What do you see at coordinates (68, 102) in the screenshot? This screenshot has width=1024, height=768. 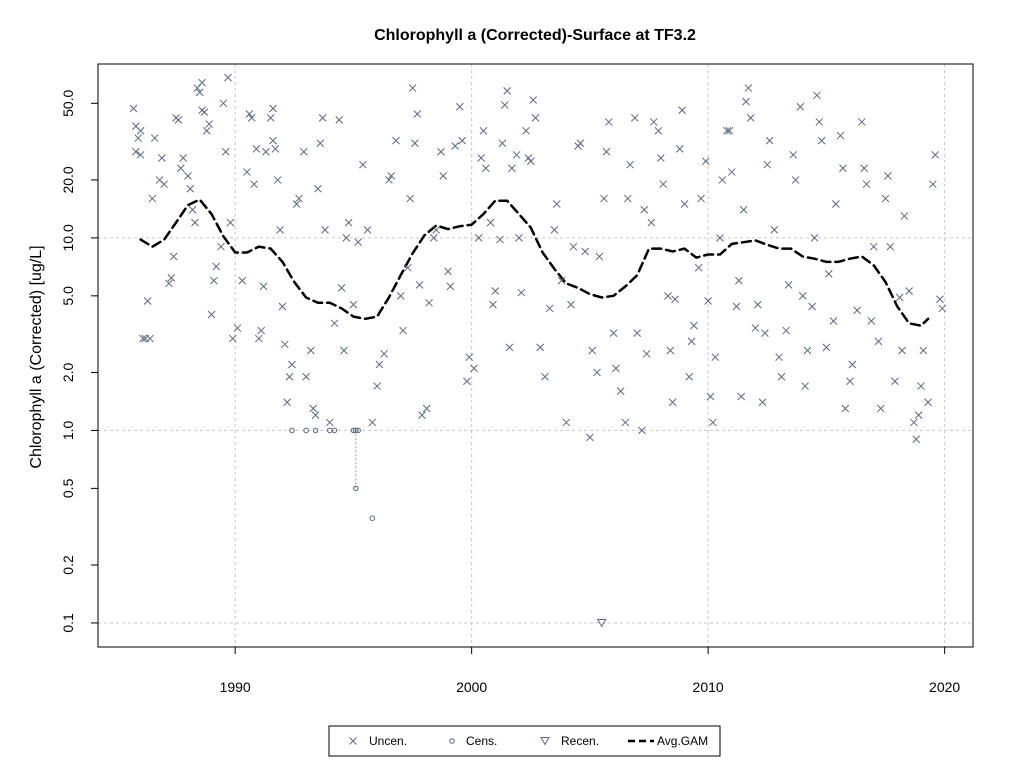 I see `y-tick-label: 50.0` at bounding box center [68, 102].